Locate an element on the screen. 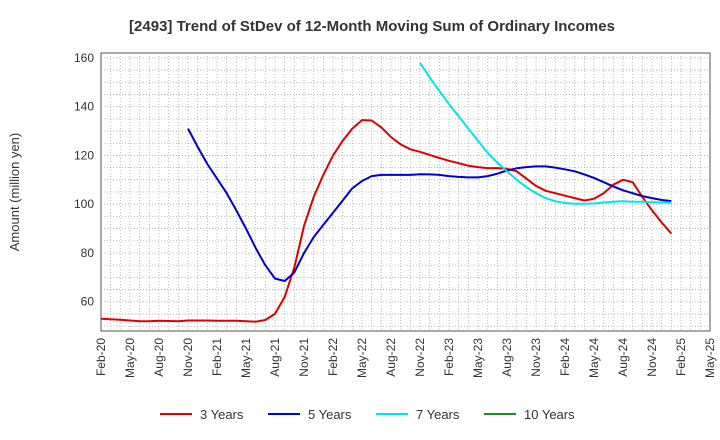  x-tick-label: May-24 is located at coordinates (594, 358).